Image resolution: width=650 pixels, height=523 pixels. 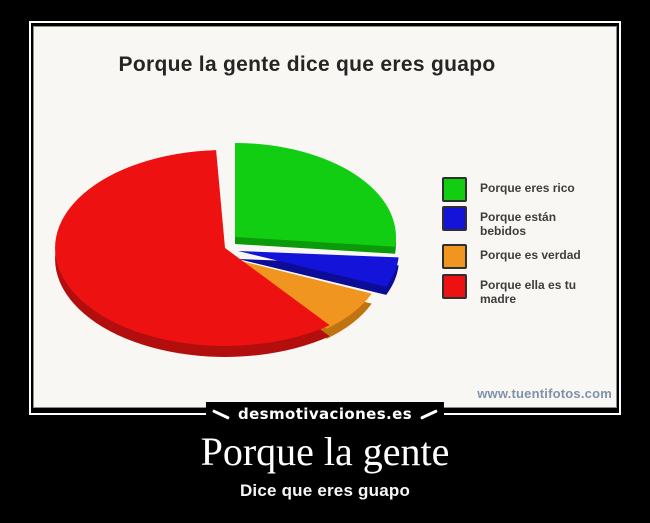 I want to click on chart-title: Porque la gente dice que eres guapo, so click(x=307, y=64).